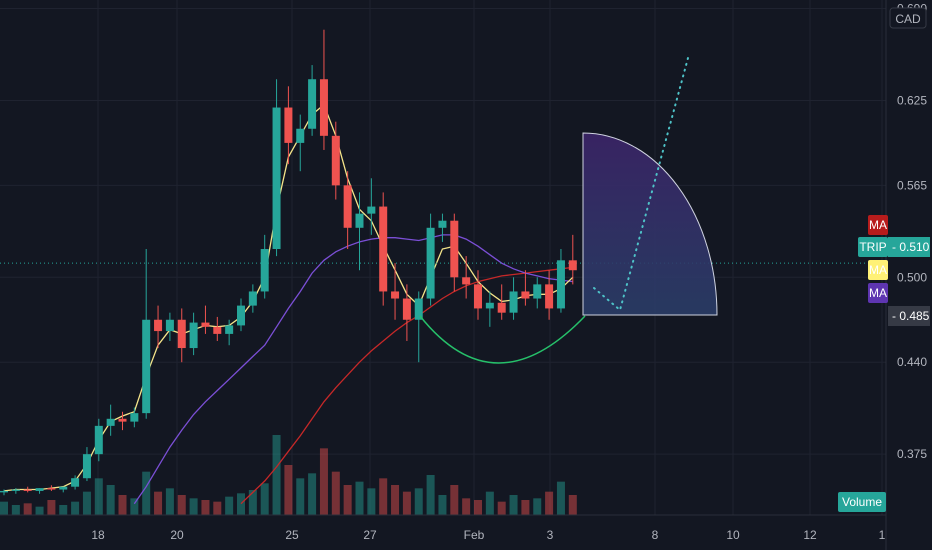 This screenshot has width=932, height=550. What do you see at coordinates (641, 184) in the screenshot?
I see `projection-path-drawing` at bounding box center [641, 184].